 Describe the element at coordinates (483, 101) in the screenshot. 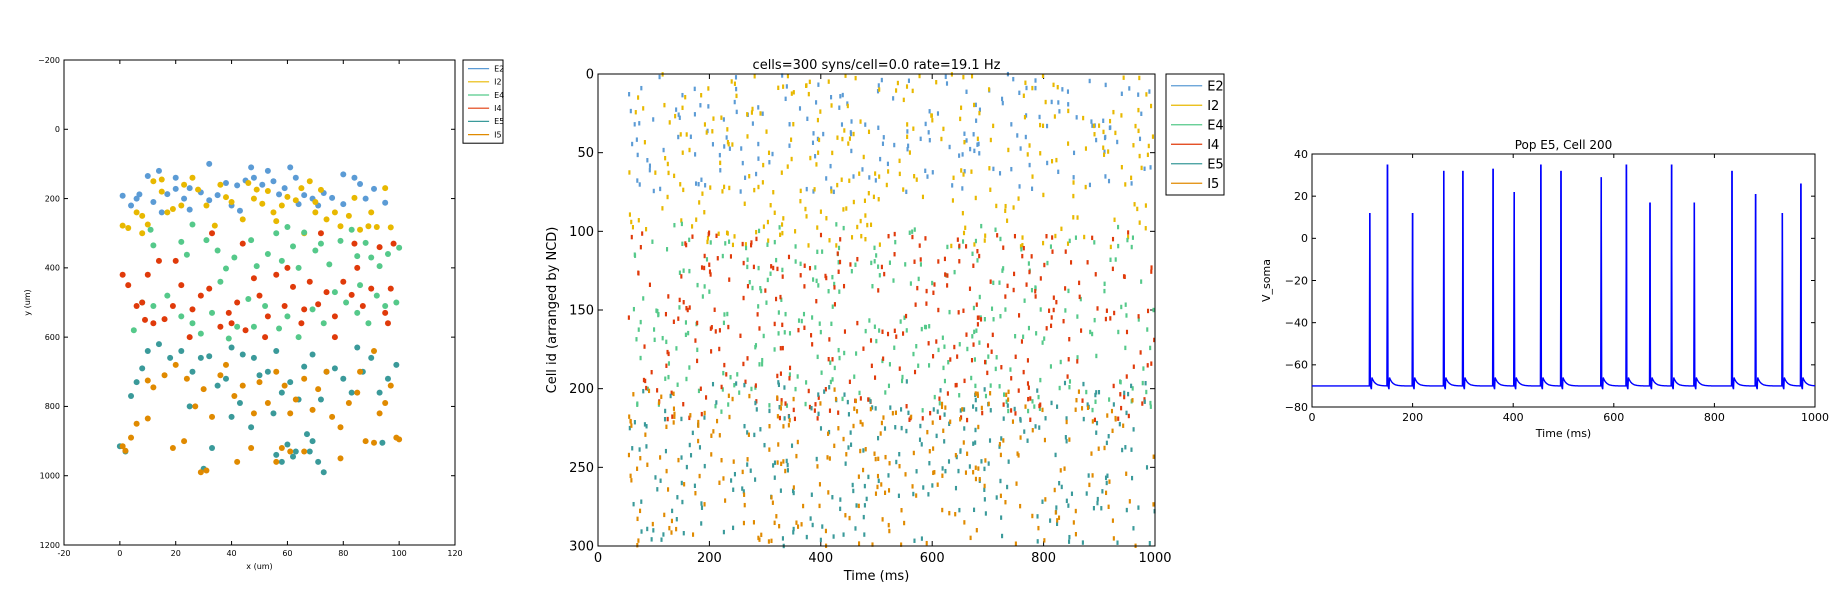

I see `legend-box` at that location.